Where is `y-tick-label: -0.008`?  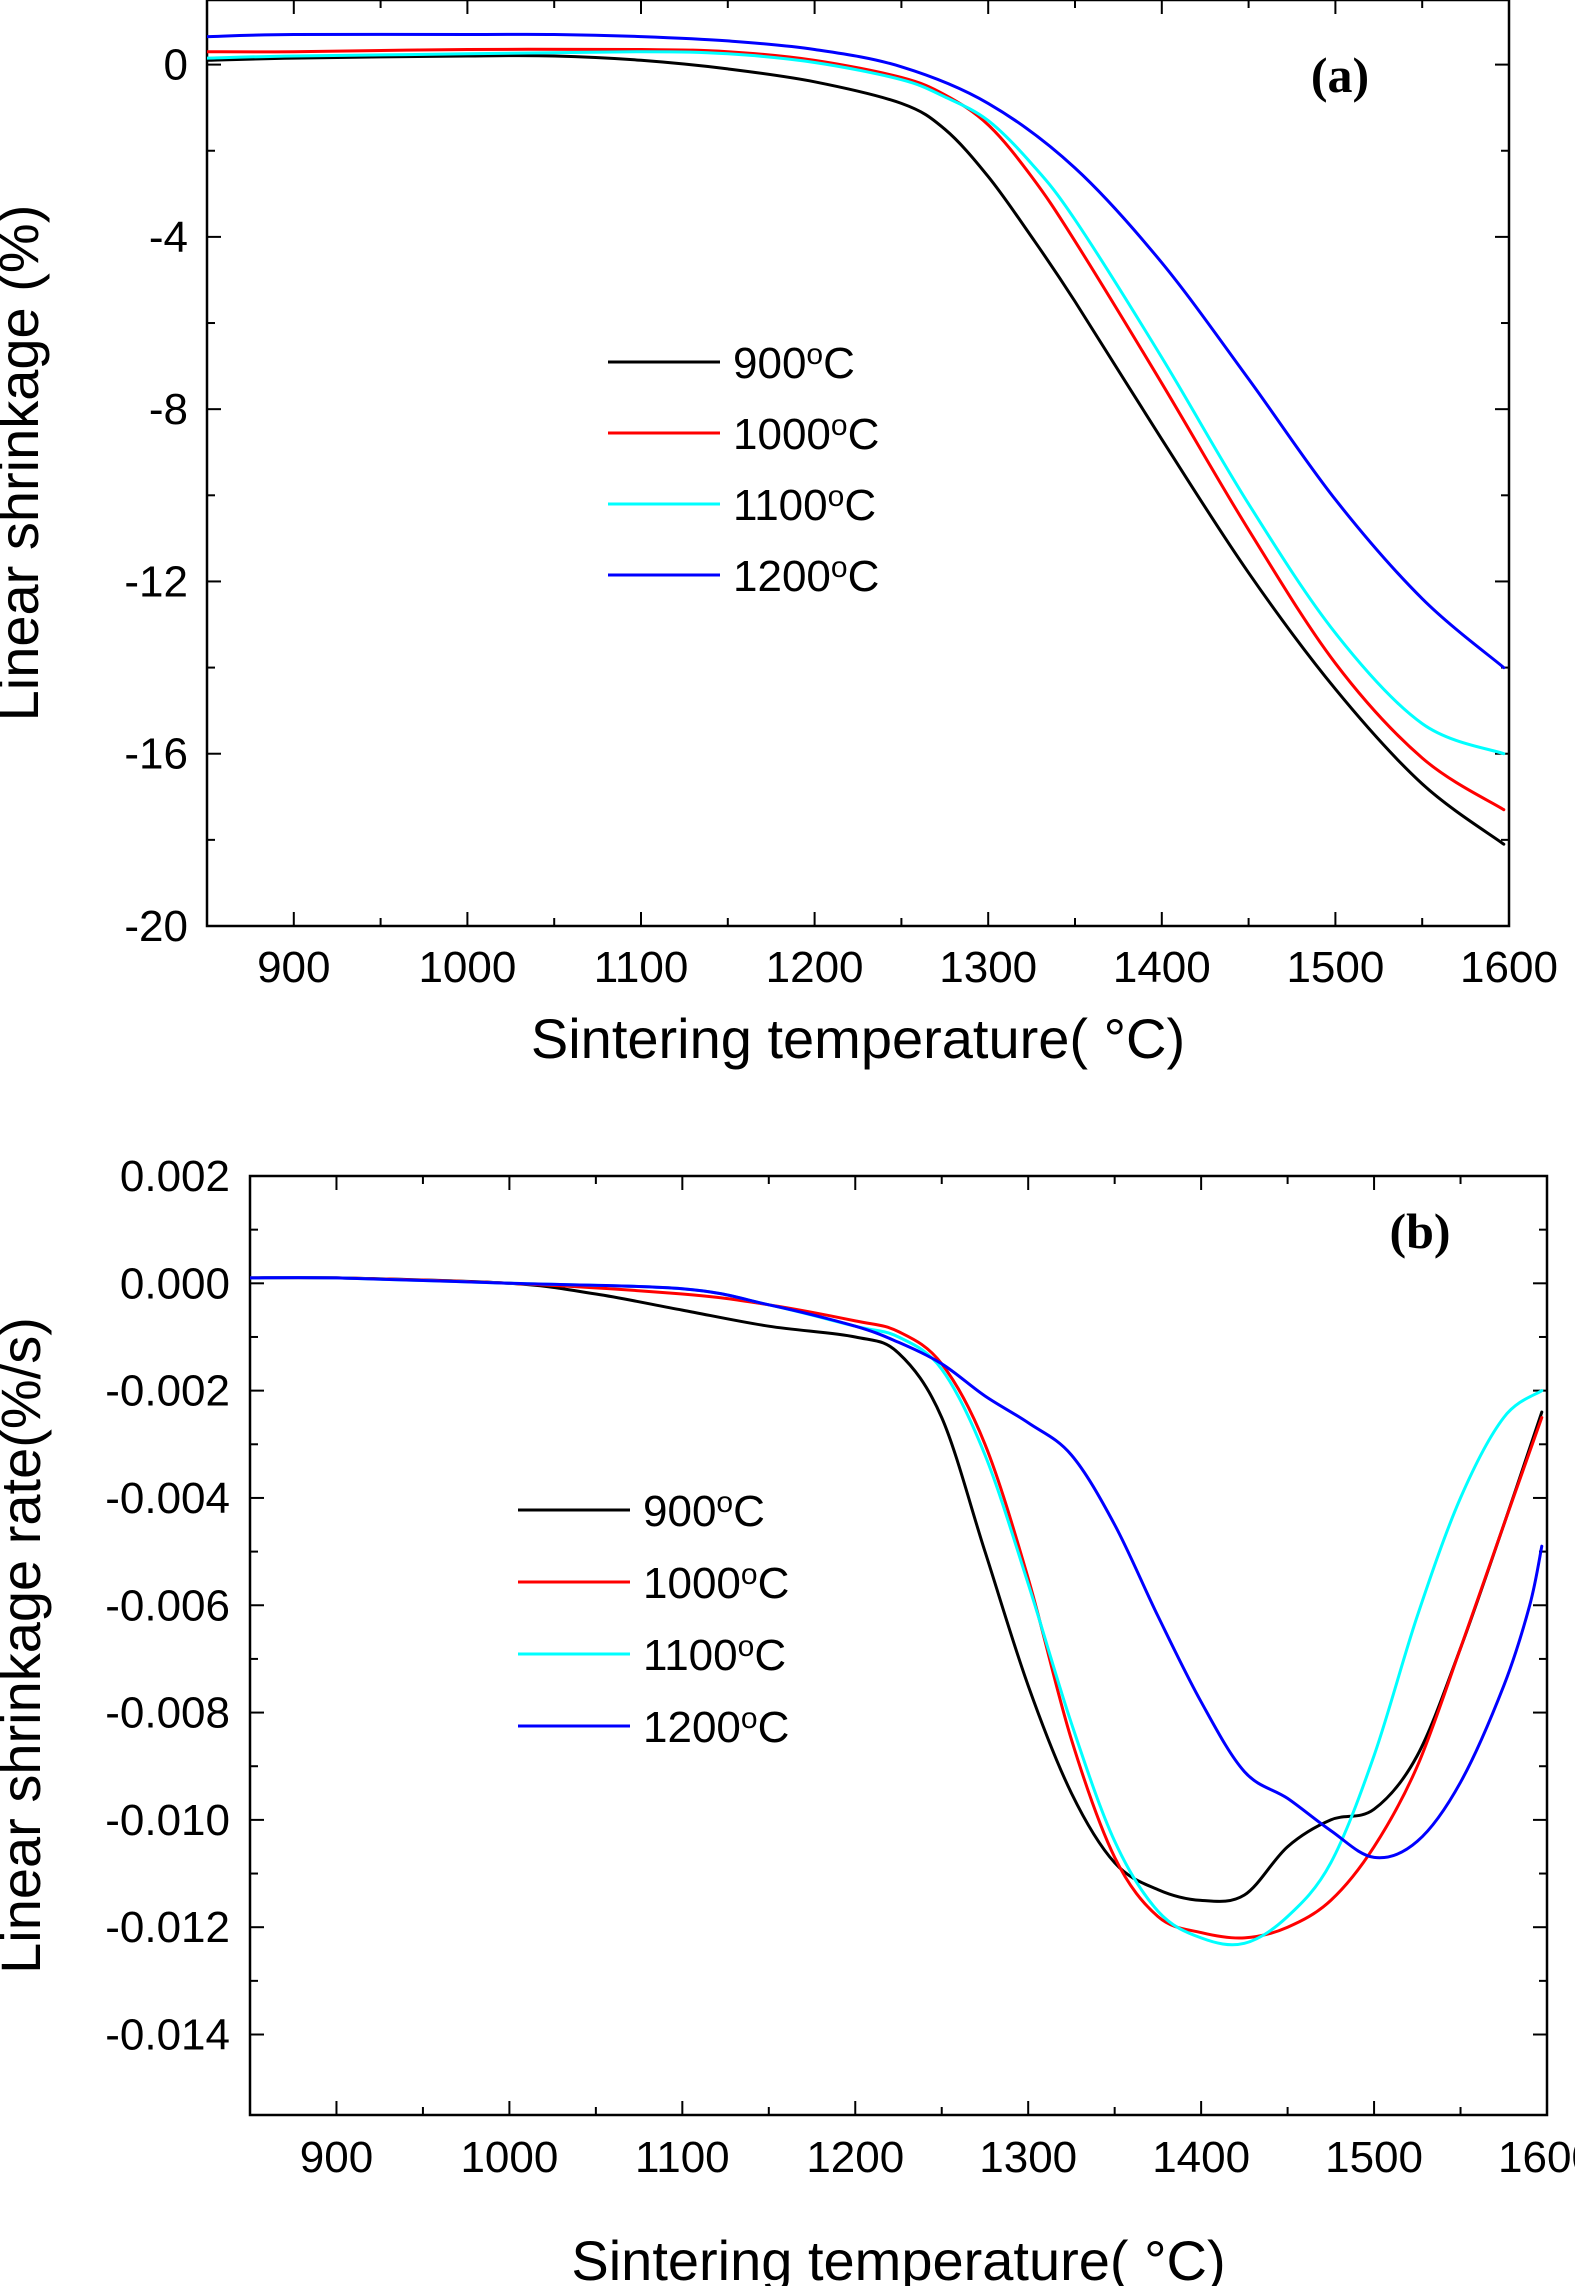
y-tick-label: -0.008 is located at coordinates (167, 1713).